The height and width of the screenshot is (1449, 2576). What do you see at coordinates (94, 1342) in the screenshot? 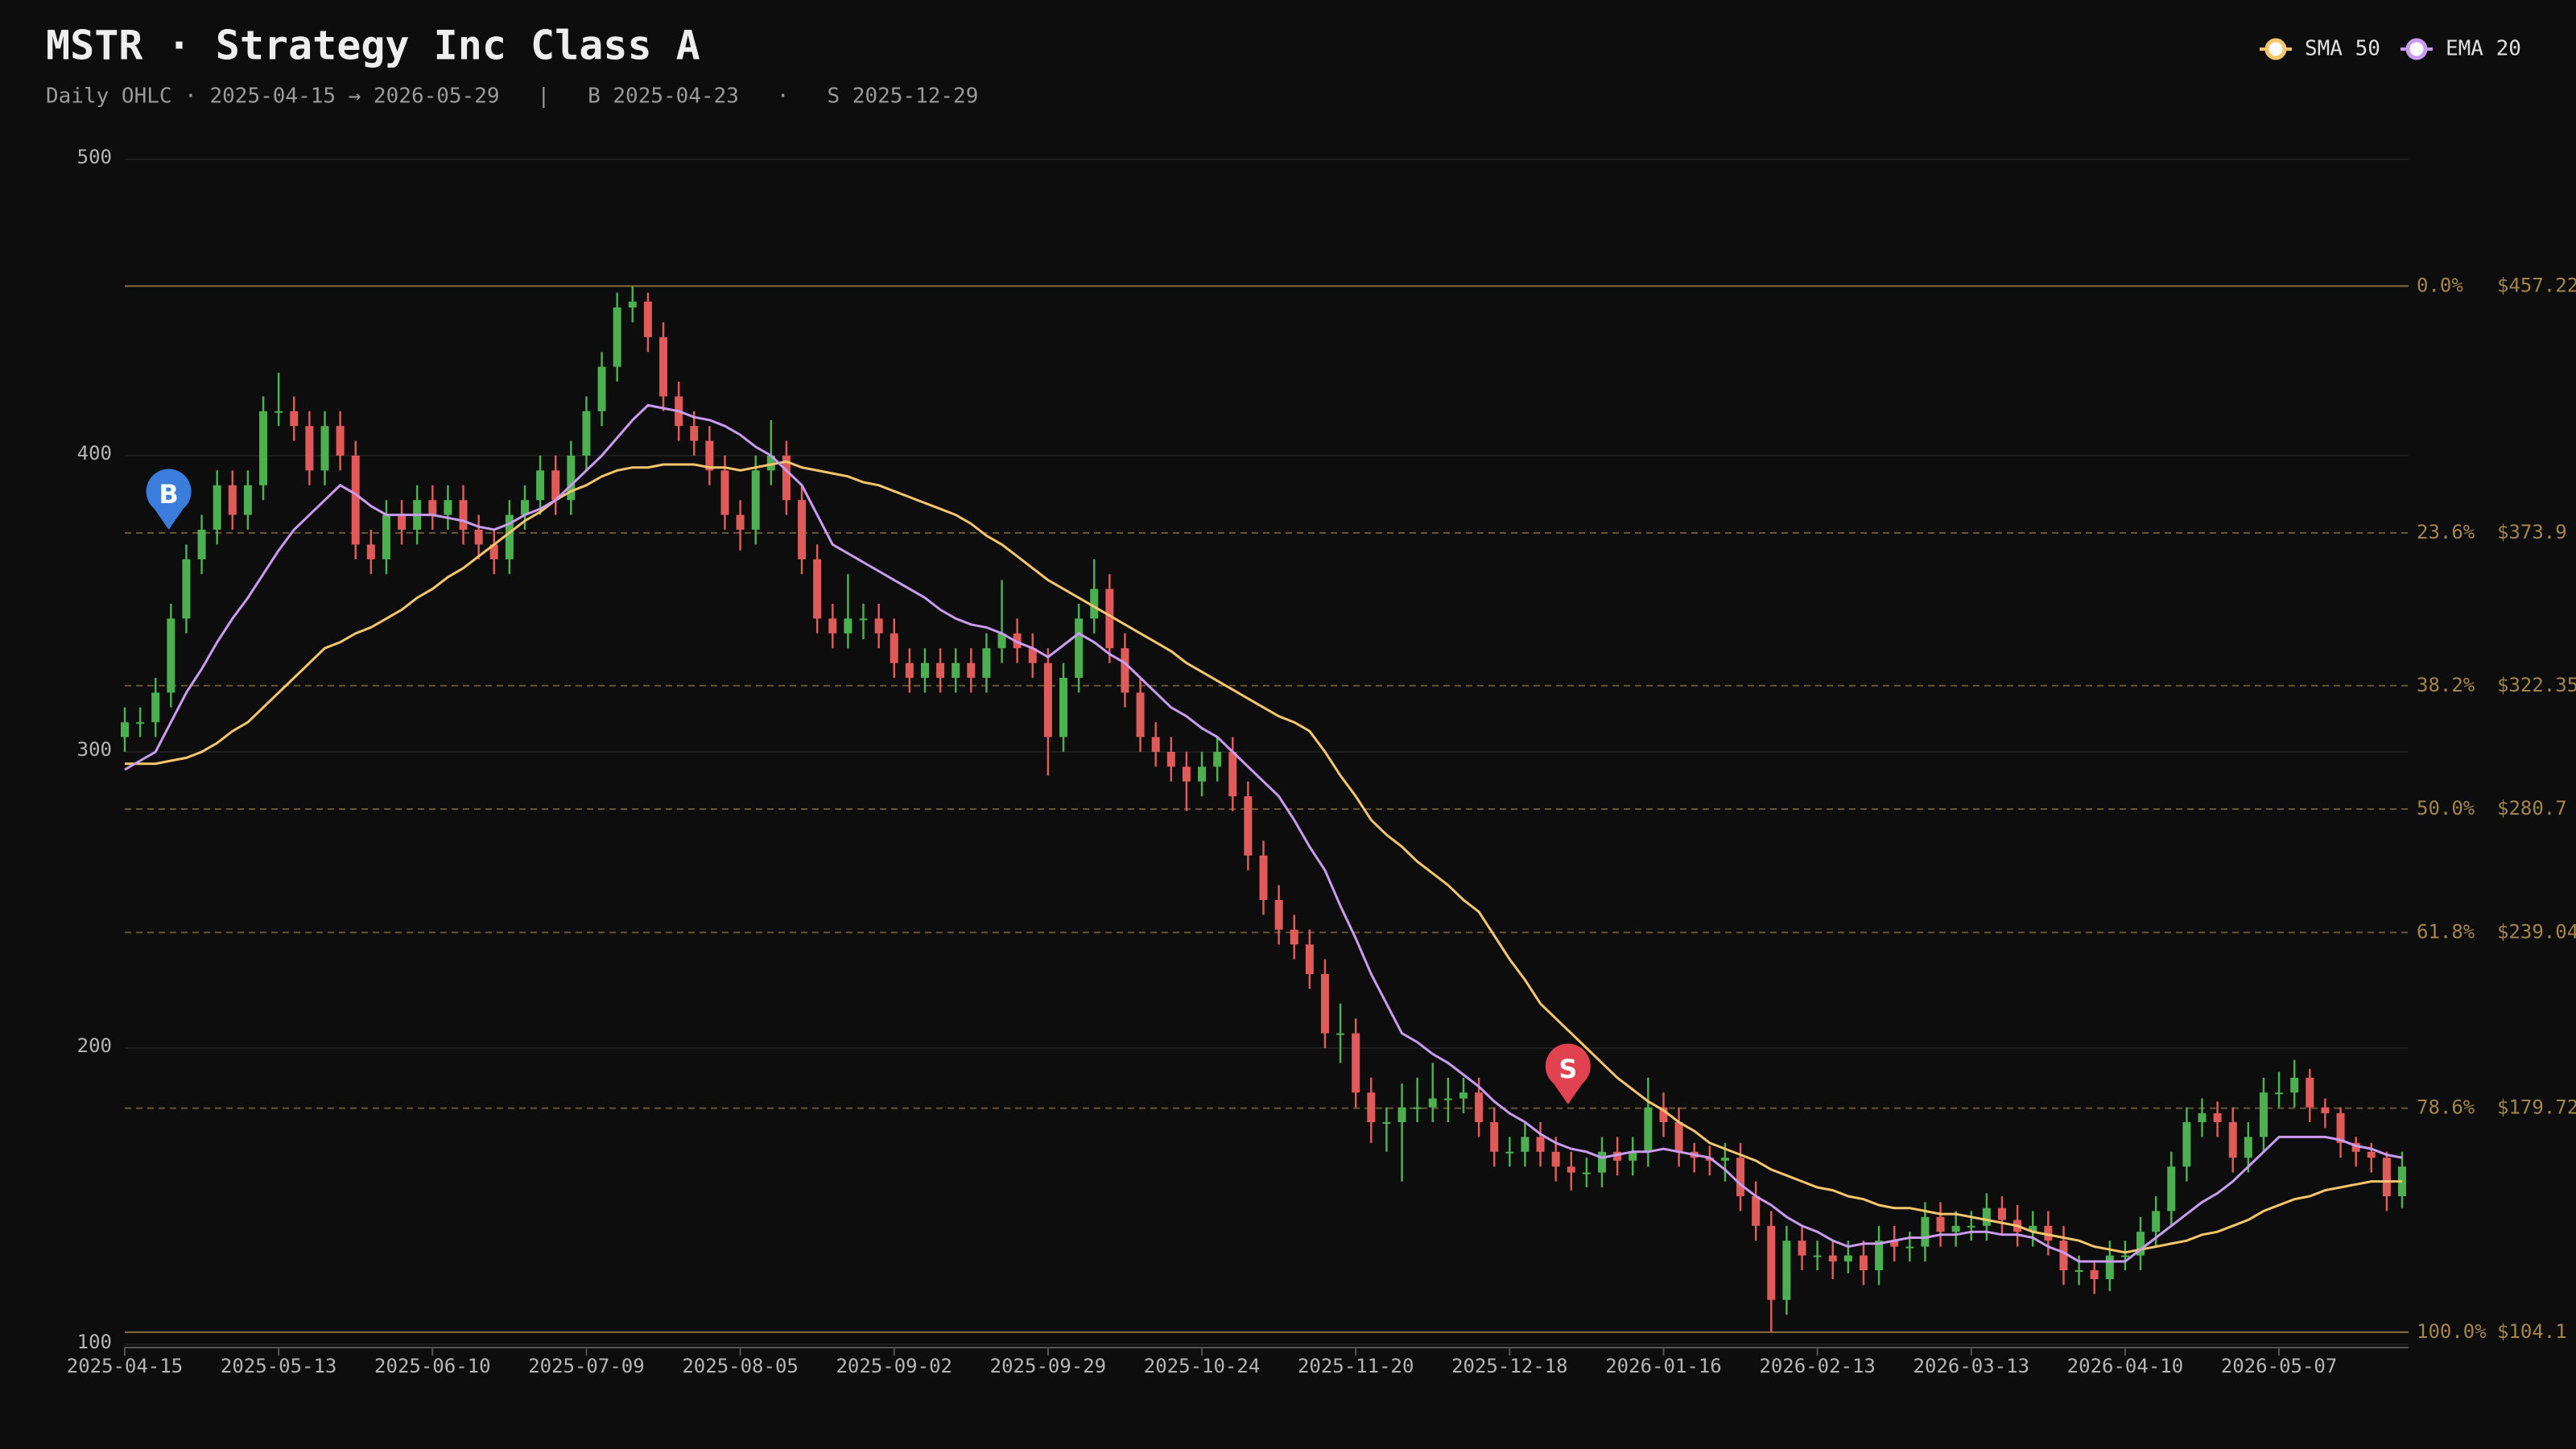
I see `y-tick-label: 100` at bounding box center [94, 1342].